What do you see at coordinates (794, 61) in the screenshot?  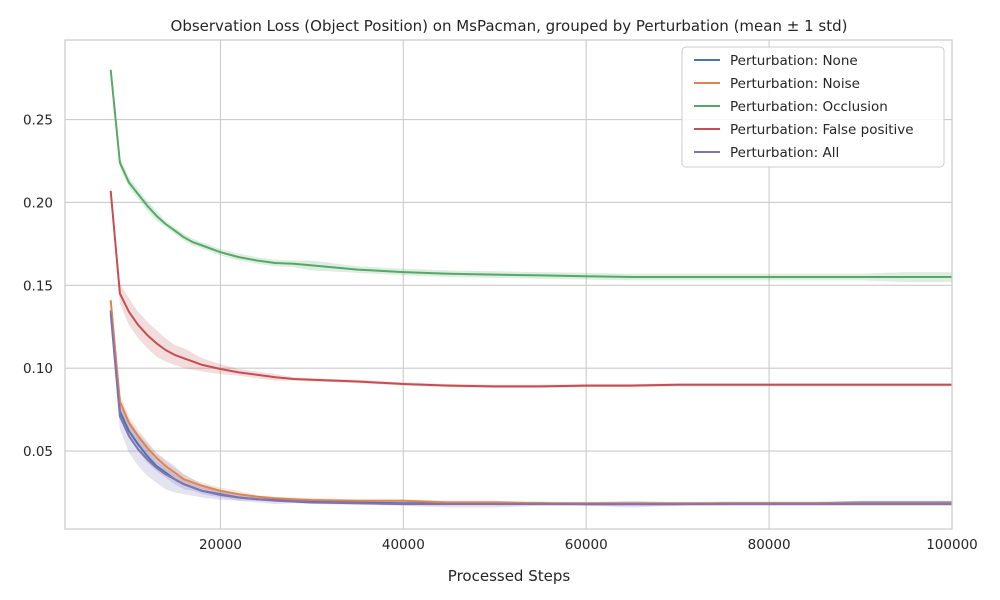 I see `legend-label: Perturbation: None` at bounding box center [794, 61].